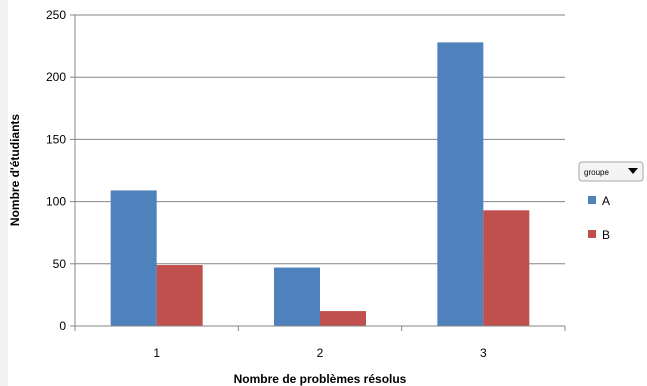 This screenshot has width=647, height=386. I want to click on y-tick-label: 100, so click(56, 202).